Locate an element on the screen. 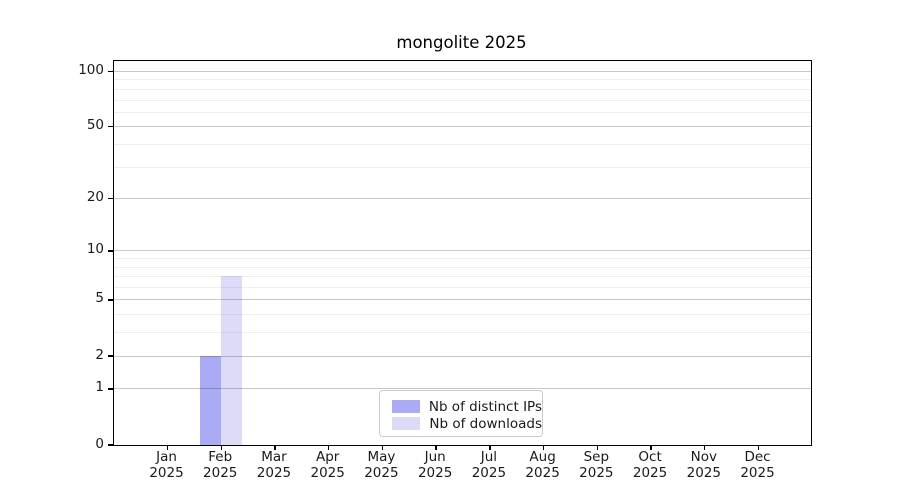 Image resolution: width=900 pixels, height=500 pixels. x-tick-month: Jul is located at coordinates (489, 457).